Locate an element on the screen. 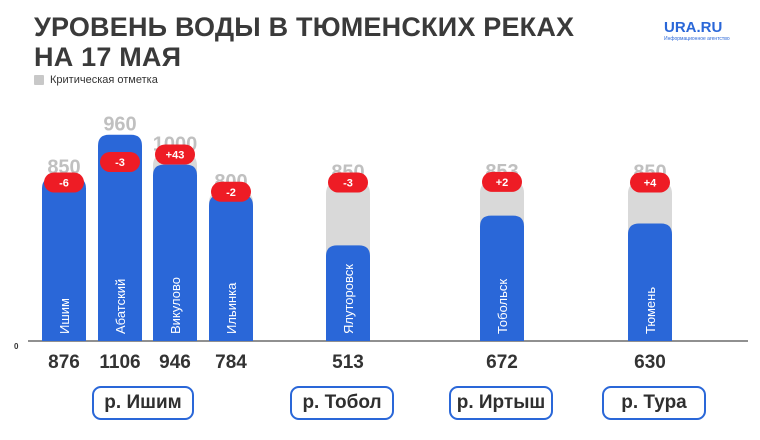 The width and height of the screenshot is (760, 440). logo-name: URA.RU is located at coordinates (693, 27).